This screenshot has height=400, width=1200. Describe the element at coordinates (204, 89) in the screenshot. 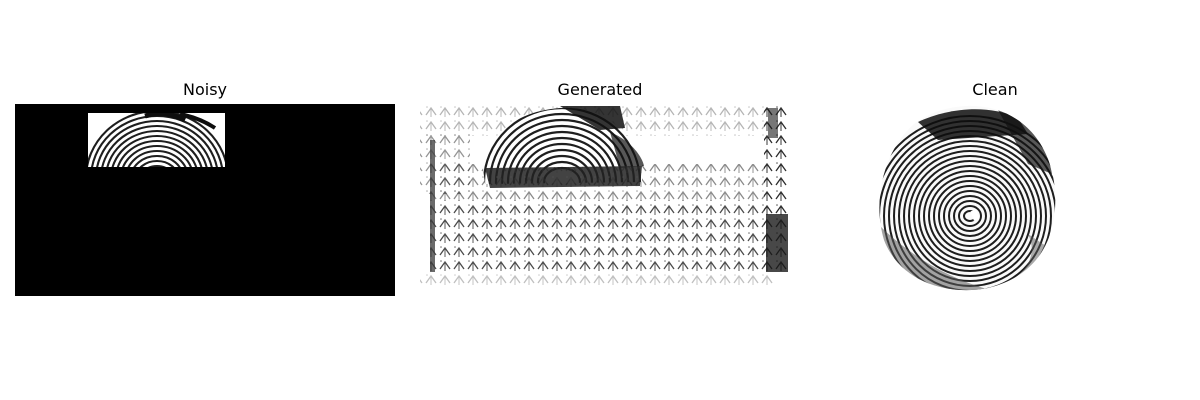

I see `panel-title-noisy: Noisy` at that location.